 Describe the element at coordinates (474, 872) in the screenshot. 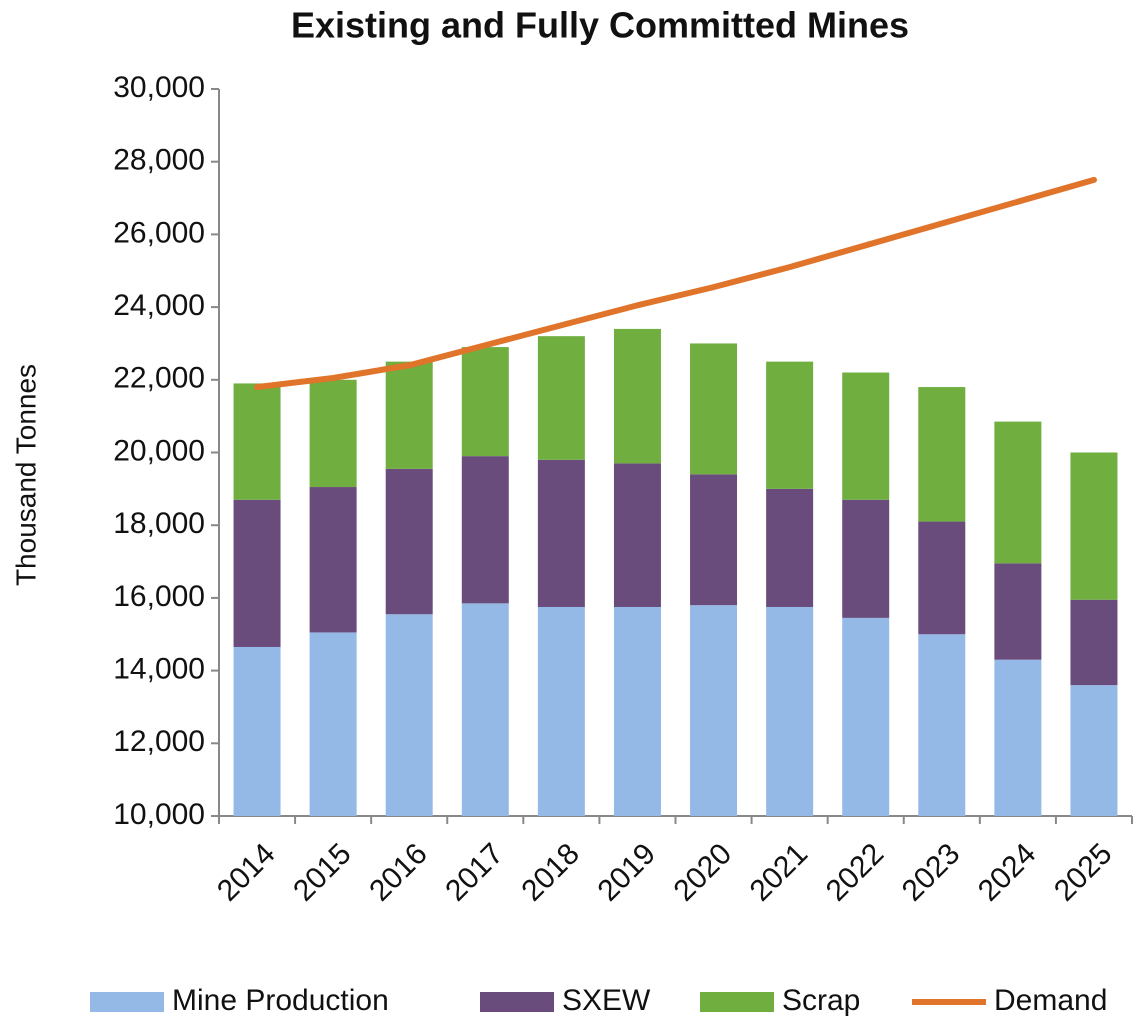

I see `x-tick-label: 2017` at that location.